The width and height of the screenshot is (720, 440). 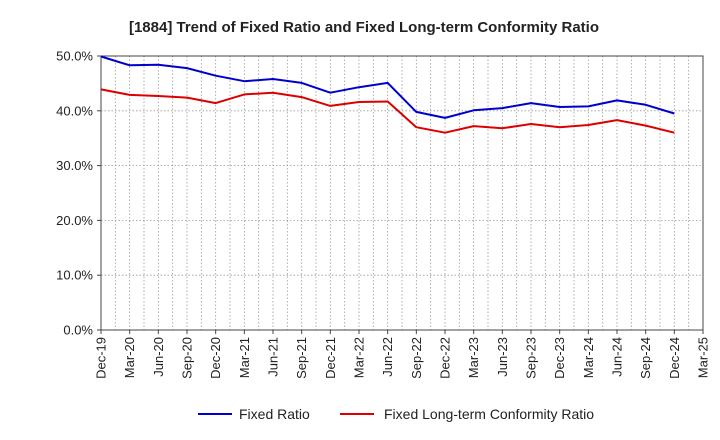 What do you see at coordinates (445, 358) in the screenshot?
I see `x-tick-label: Dec-22` at bounding box center [445, 358].